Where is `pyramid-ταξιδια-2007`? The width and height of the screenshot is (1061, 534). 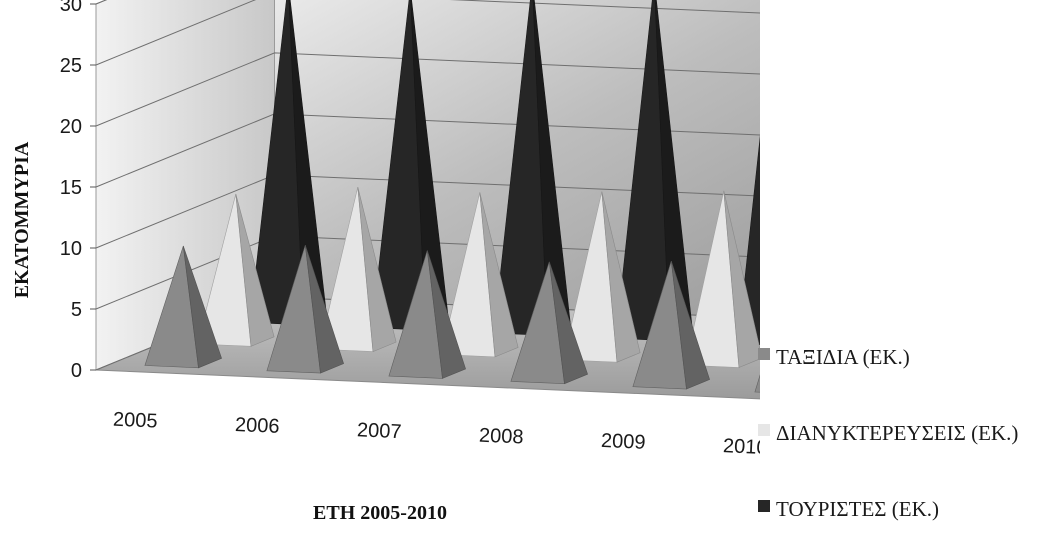 pyramid-ταξιδια-2007 is located at coordinates (427, 314).